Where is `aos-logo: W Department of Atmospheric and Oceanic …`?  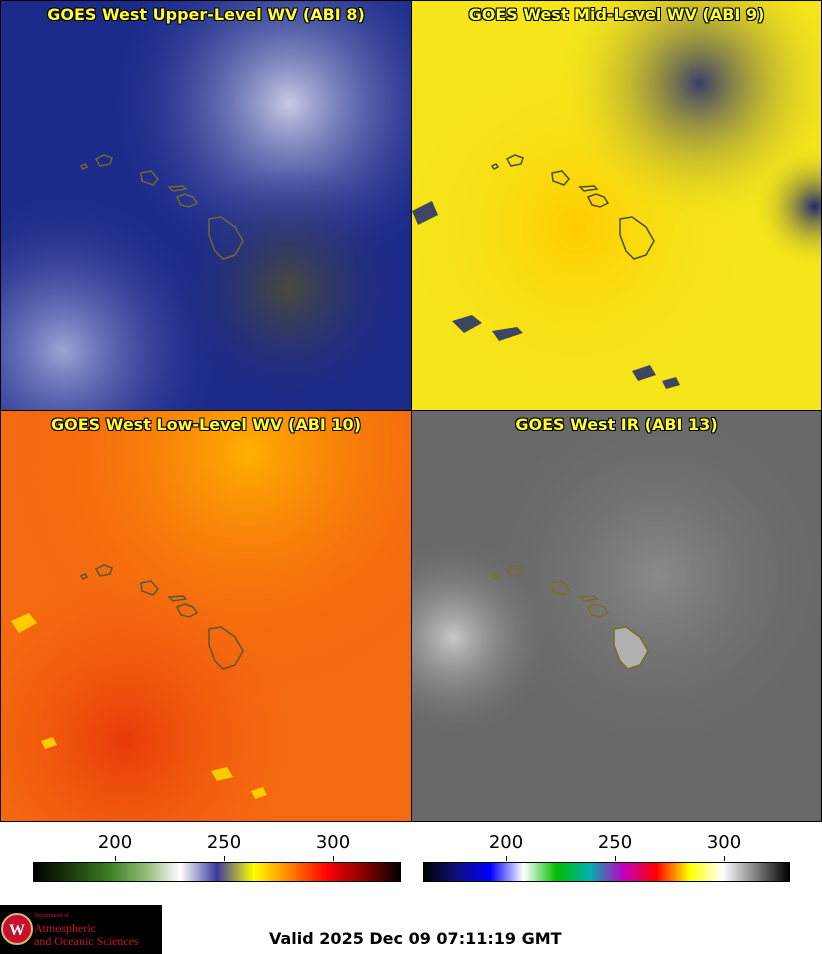
aos-logo: W Department of Atmospheric and Oceanic … is located at coordinates (81, 929).